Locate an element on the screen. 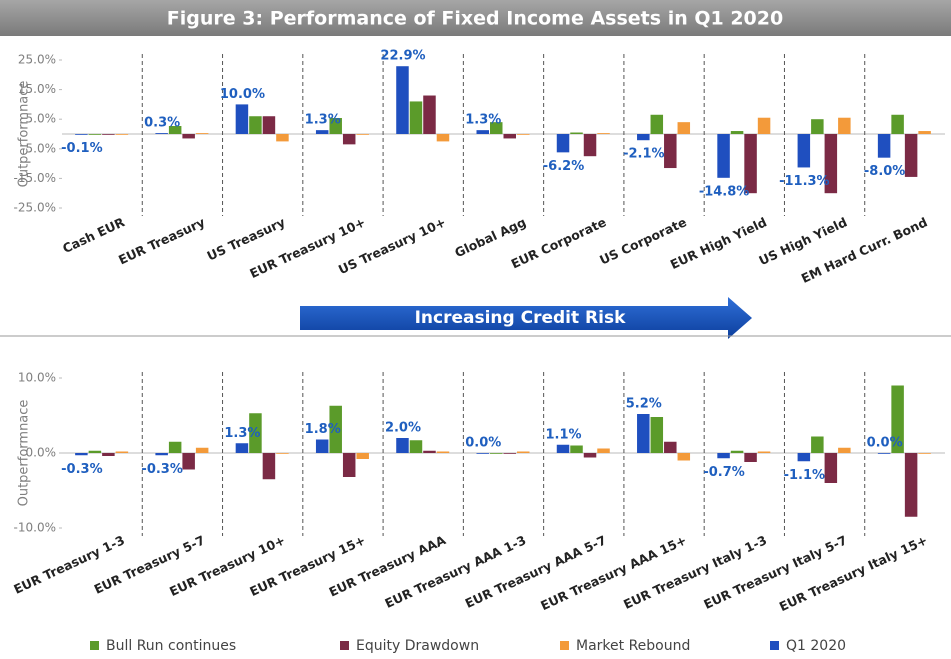 This screenshot has height=659, width=951. data-label: 1.1% is located at coordinates (563, 434).